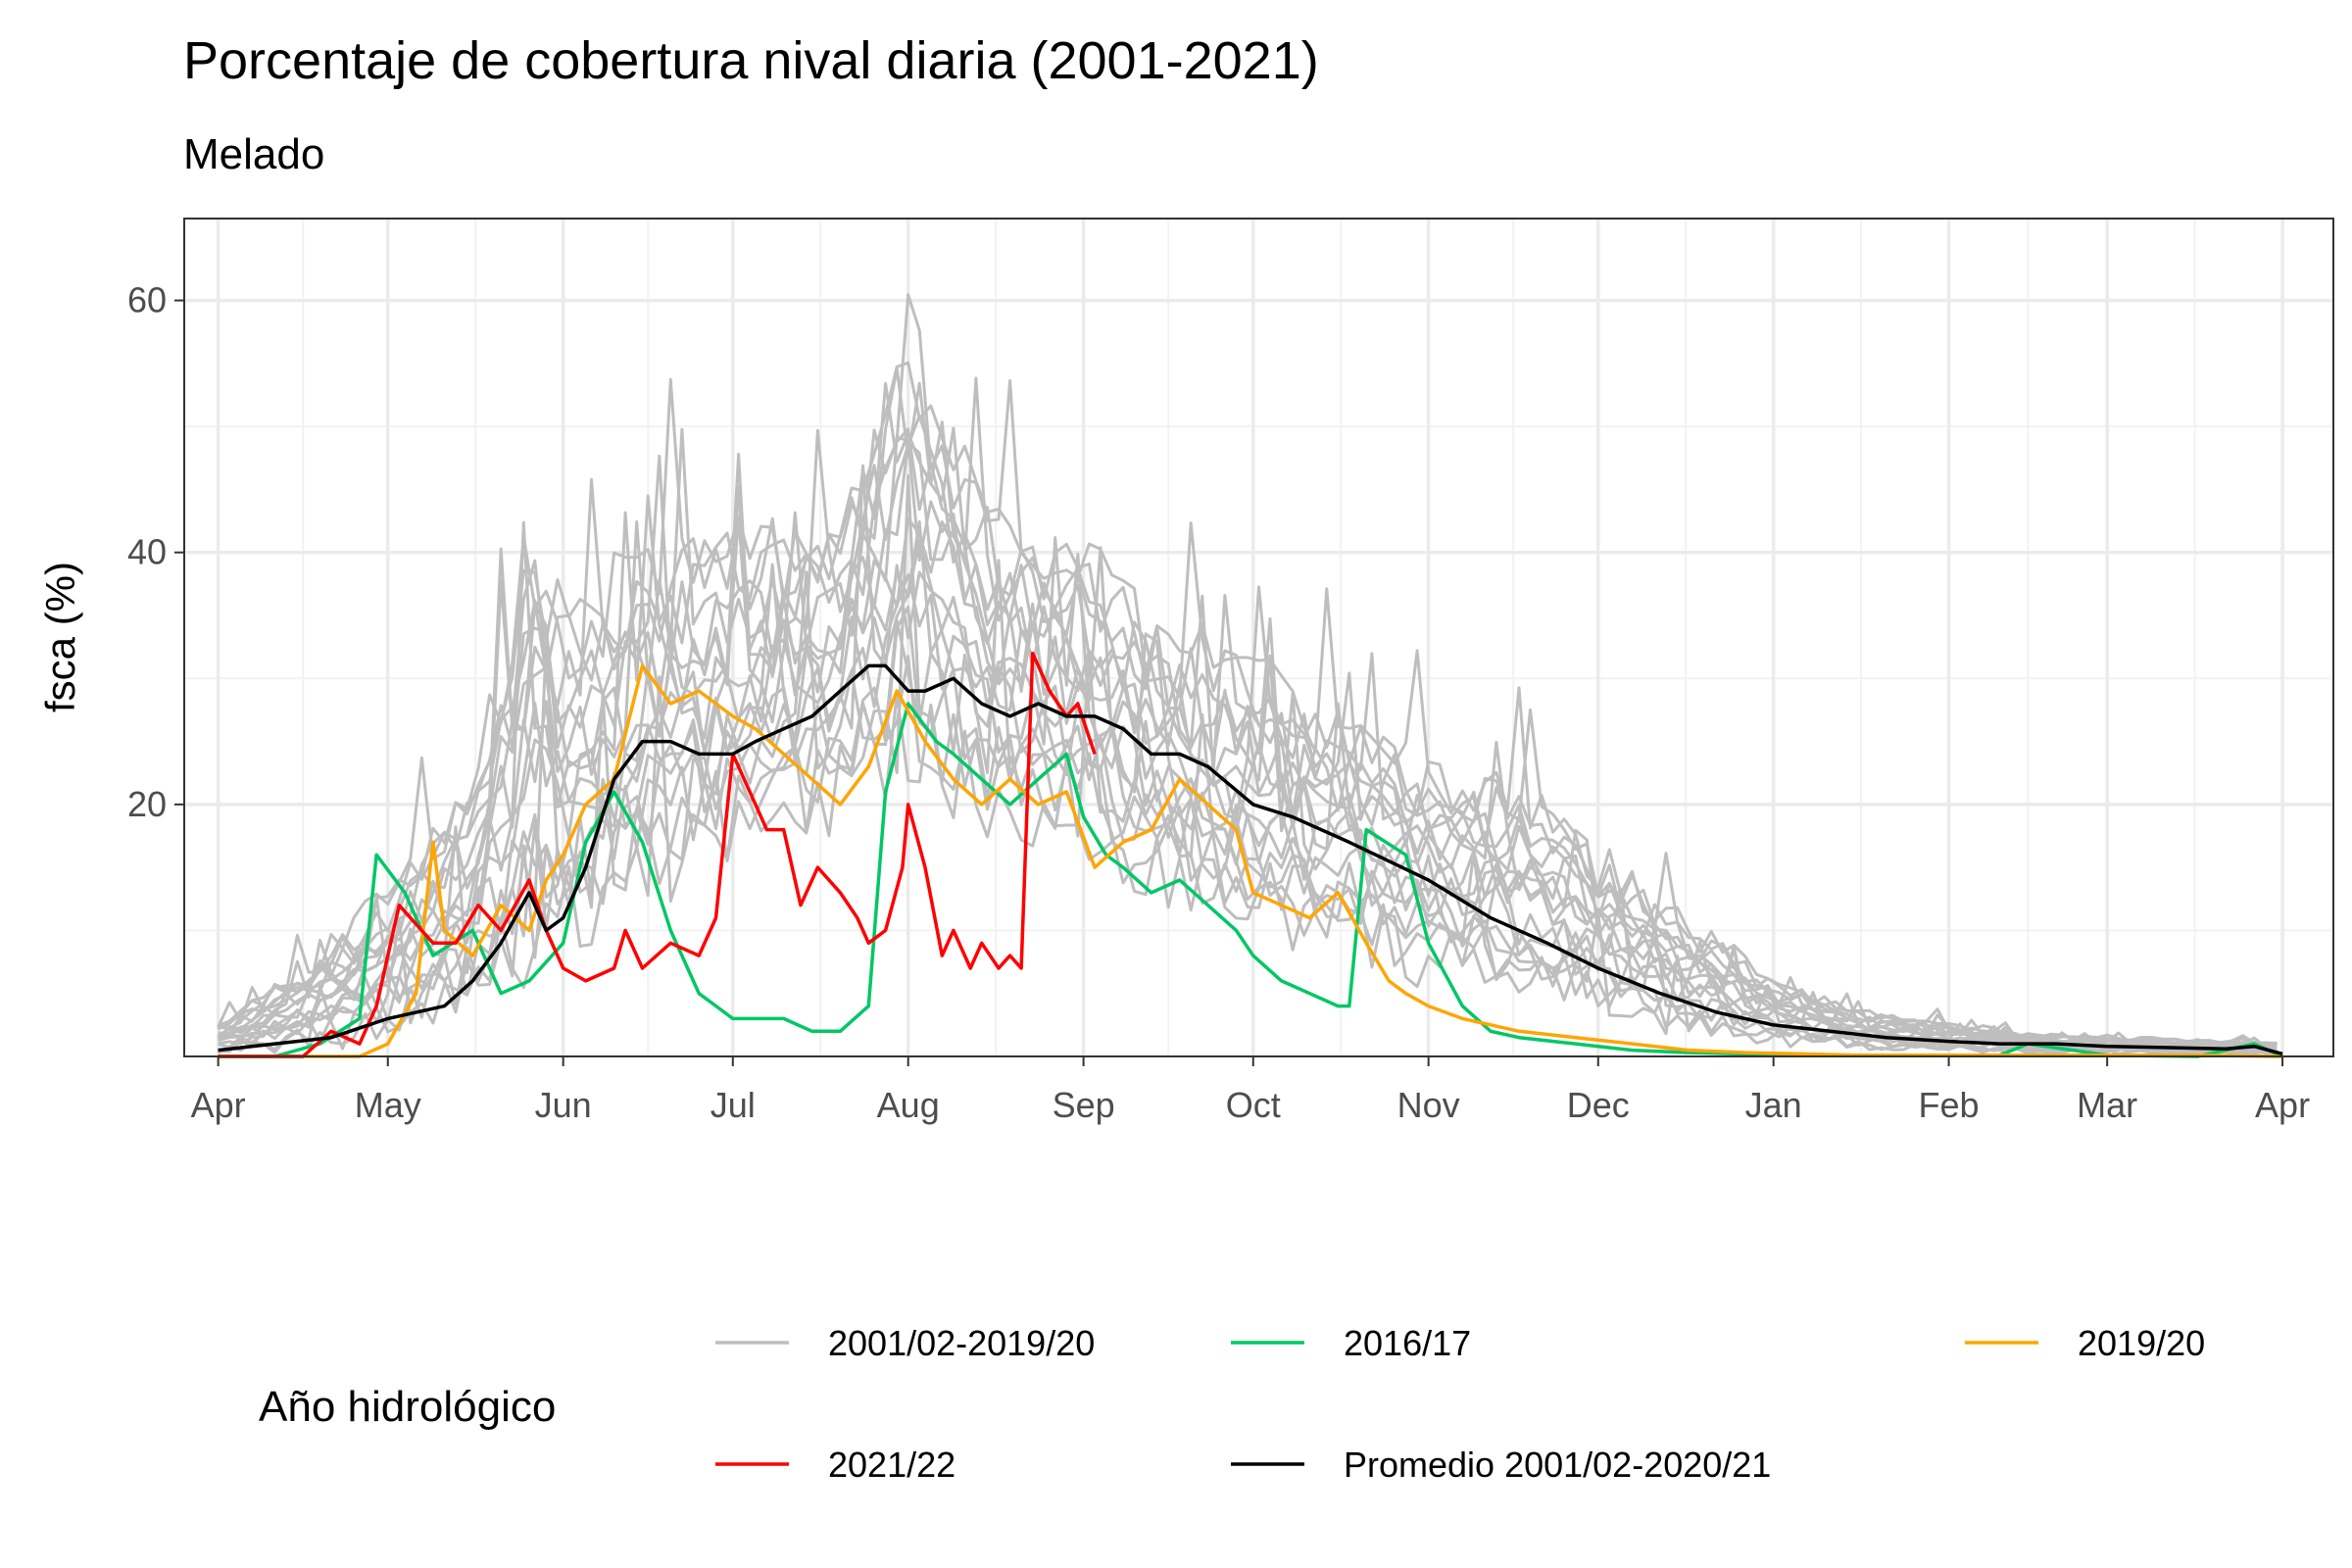 The image size is (2352, 1568). What do you see at coordinates (733, 1105) in the screenshot?
I see `x-tick-label: Jul` at bounding box center [733, 1105].